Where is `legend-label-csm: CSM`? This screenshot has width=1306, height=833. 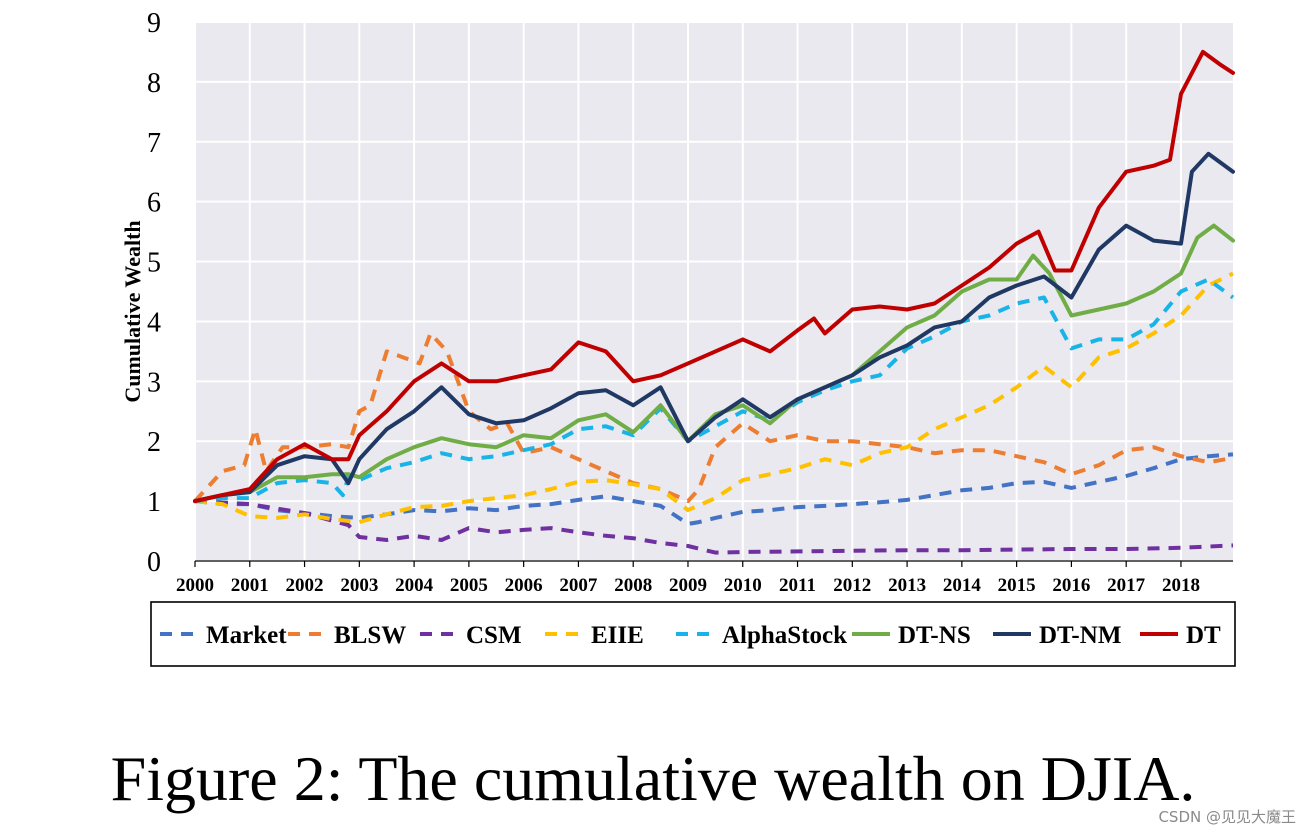
legend-label-csm: CSM is located at coordinates (494, 635).